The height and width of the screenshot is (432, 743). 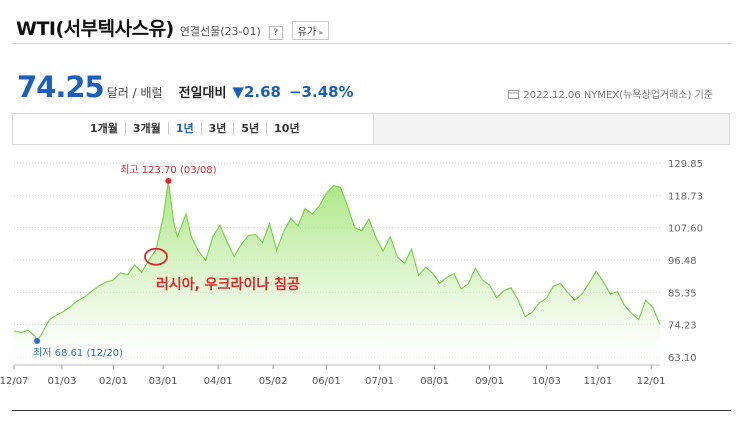 What do you see at coordinates (163, 381) in the screenshot?
I see `x-tick-label: 03/01` at bounding box center [163, 381].